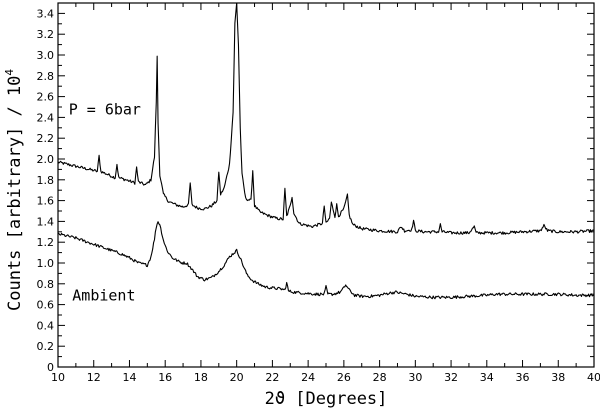 The height and width of the screenshot is (413, 600). What do you see at coordinates (46, 221) in the screenshot?
I see `y-tick-label: 1.4` at bounding box center [46, 221].